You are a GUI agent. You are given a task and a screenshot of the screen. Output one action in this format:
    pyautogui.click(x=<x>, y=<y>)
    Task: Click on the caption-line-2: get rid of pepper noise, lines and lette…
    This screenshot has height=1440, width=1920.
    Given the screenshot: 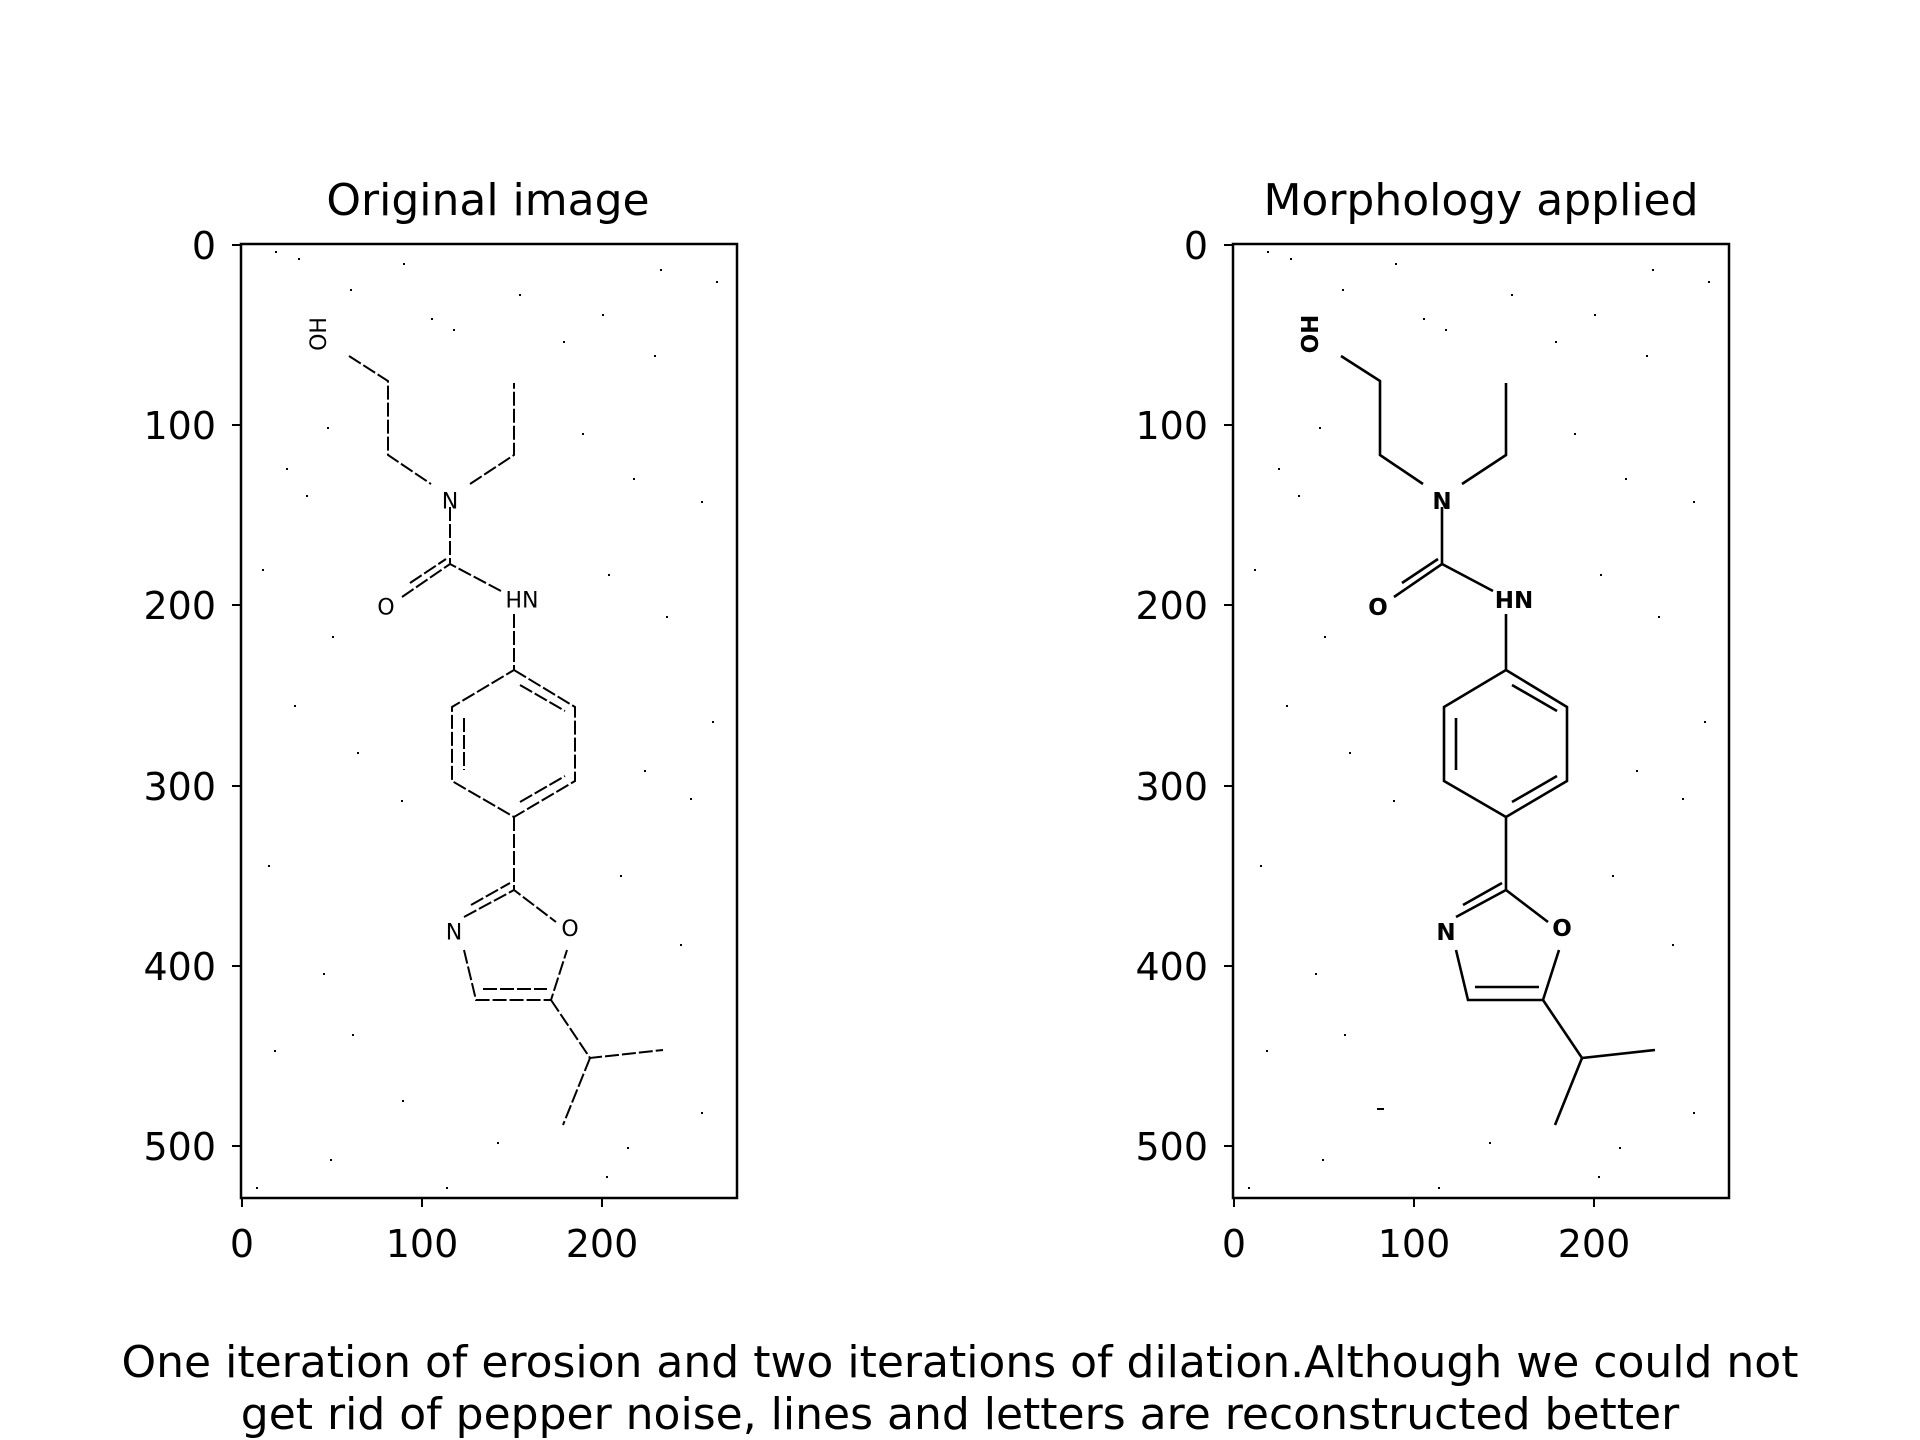 What is the action you would take?
    pyautogui.click(x=960, y=1414)
    